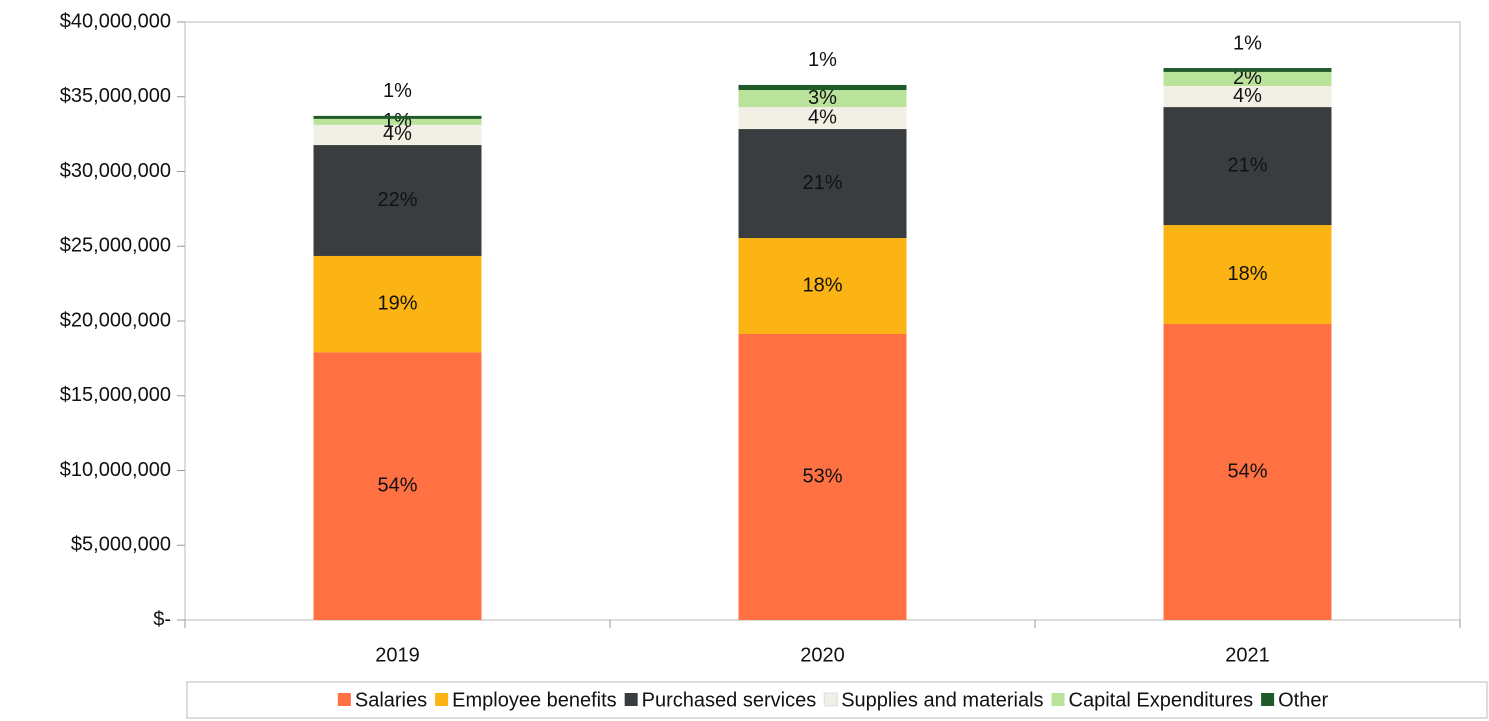 This screenshot has height=721, width=1489. What do you see at coordinates (115, 395) in the screenshot?
I see `y-tick-label: $15,000,000` at bounding box center [115, 395].